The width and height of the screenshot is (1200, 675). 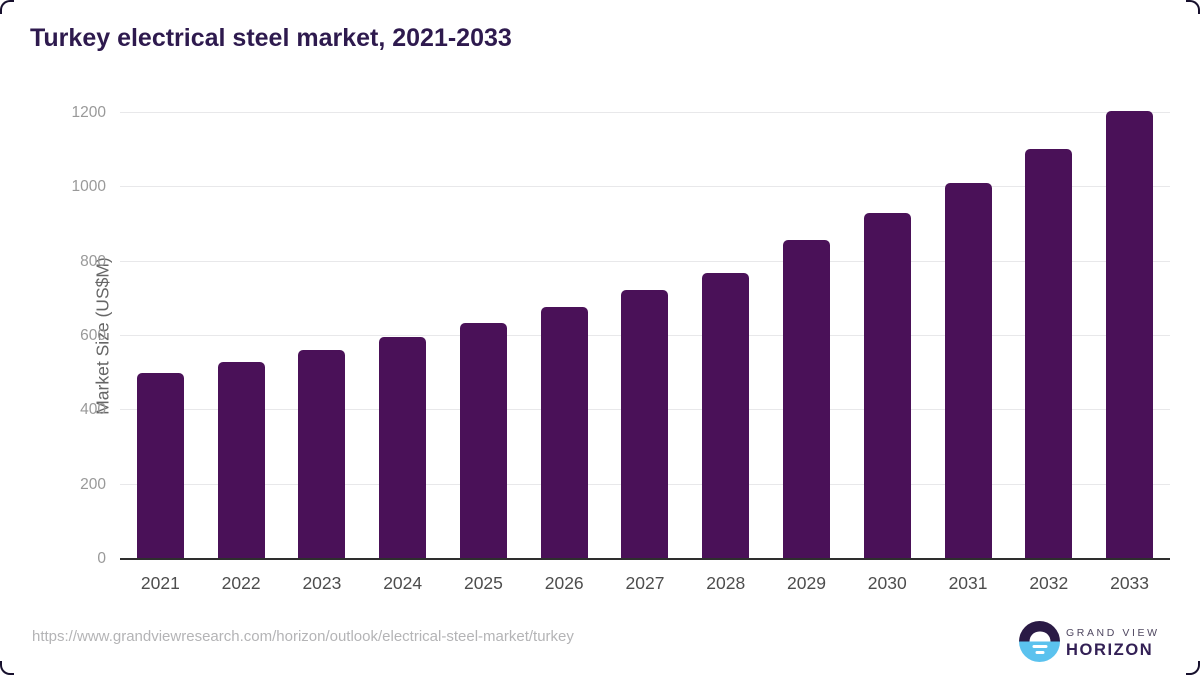 I want to click on x-tick-label: 2021, so click(x=160, y=583).